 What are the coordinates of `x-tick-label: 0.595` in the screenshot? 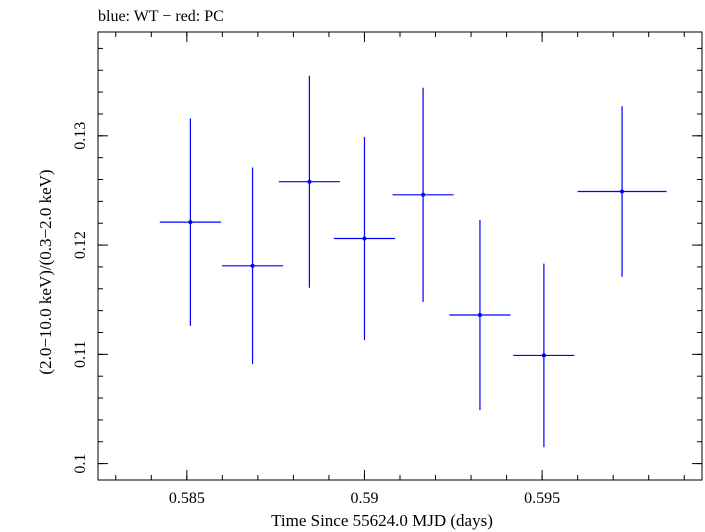 It's located at (542, 498).